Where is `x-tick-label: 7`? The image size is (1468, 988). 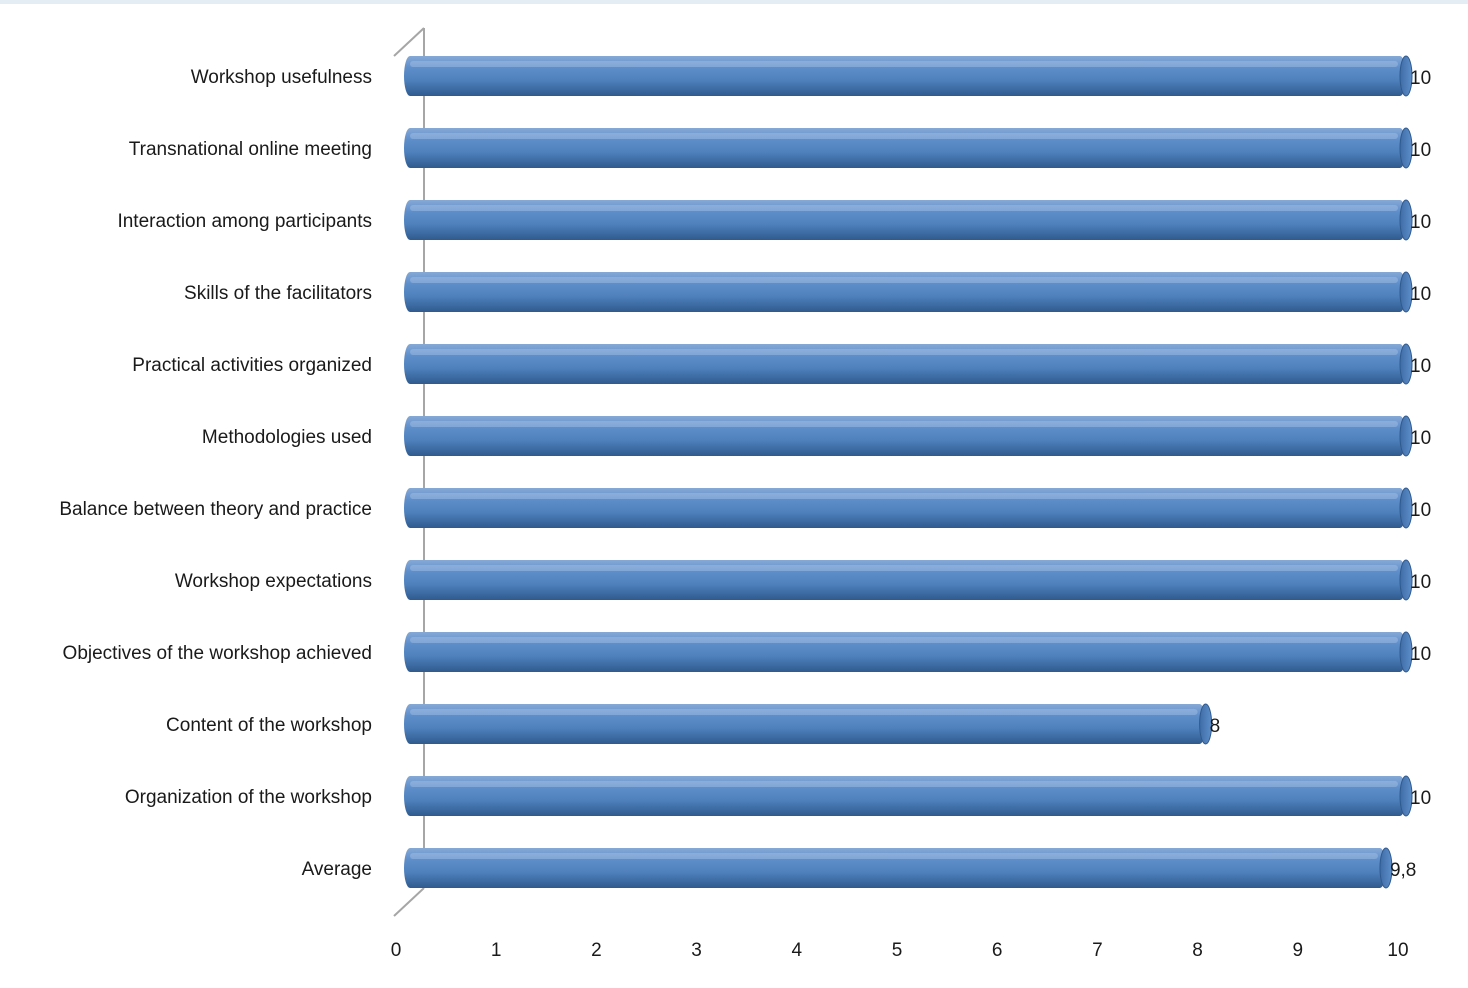 x-tick-label: 7 is located at coordinates (1097, 950).